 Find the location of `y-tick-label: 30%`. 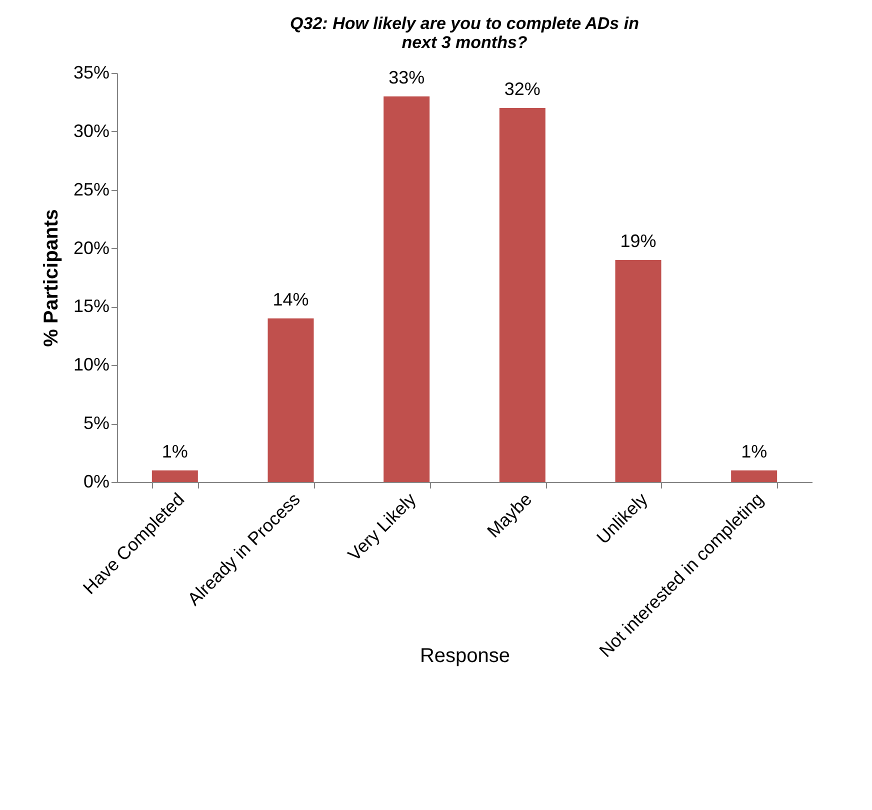

y-tick-label: 30% is located at coordinates (91, 130).